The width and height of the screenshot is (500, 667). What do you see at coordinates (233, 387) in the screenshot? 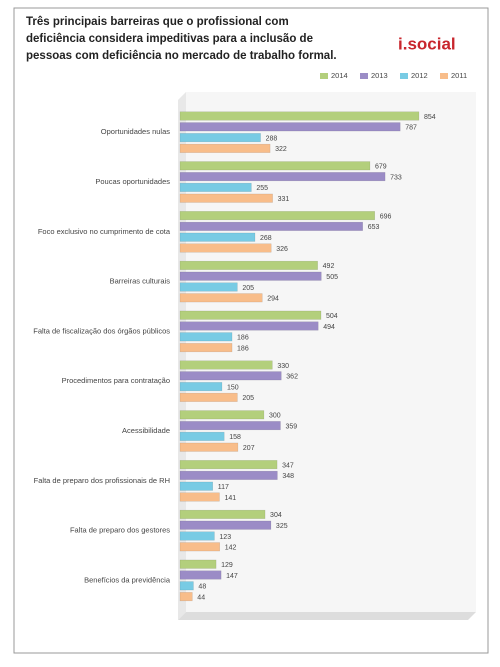
I see `value-label: 150` at bounding box center [233, 387].